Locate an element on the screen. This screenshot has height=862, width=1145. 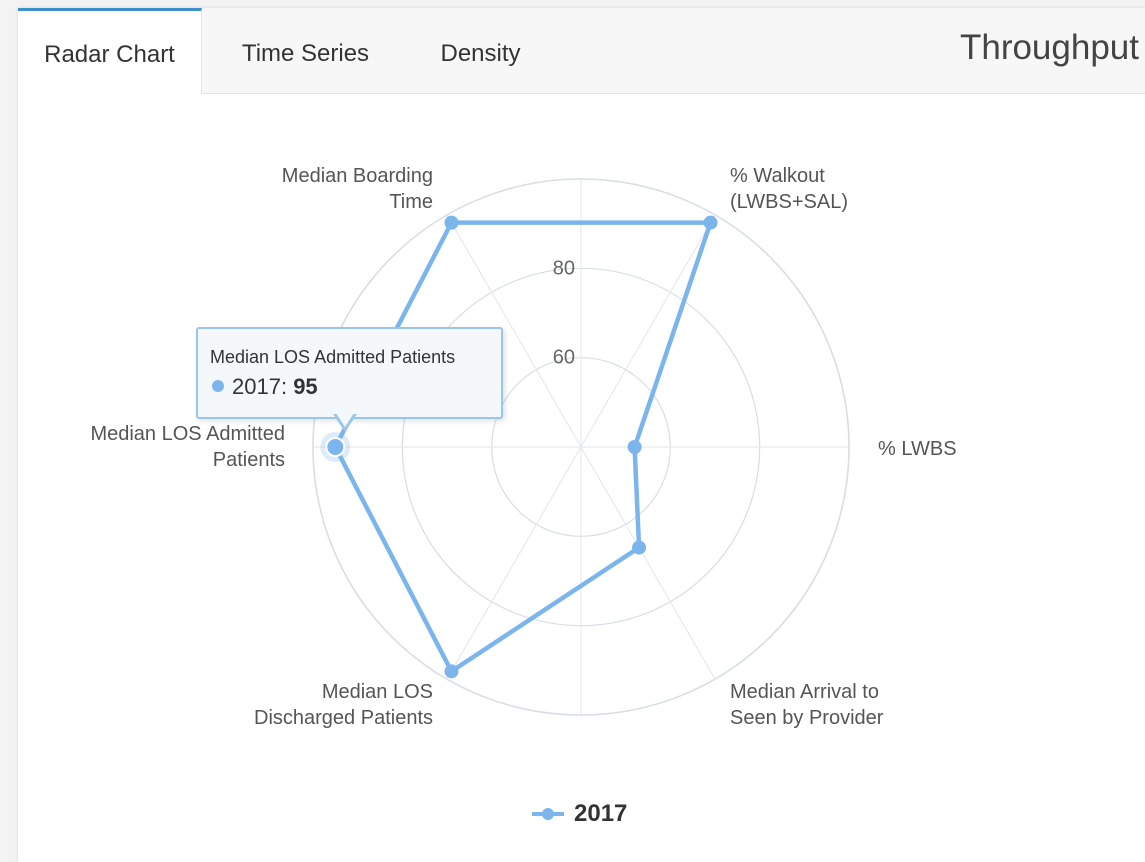
radial-tick-labels: 60 80 is located at coordinates (564, 312).